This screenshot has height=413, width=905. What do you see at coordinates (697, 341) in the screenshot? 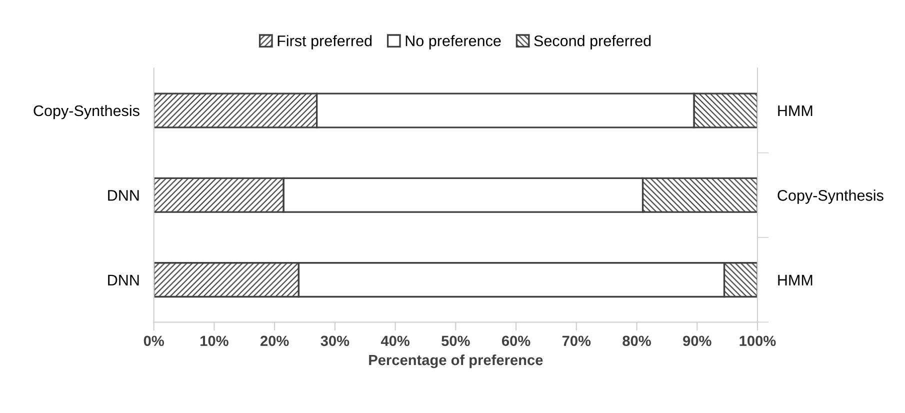
I see `x-tick-label: 90%` at bounding box center [697, 341].